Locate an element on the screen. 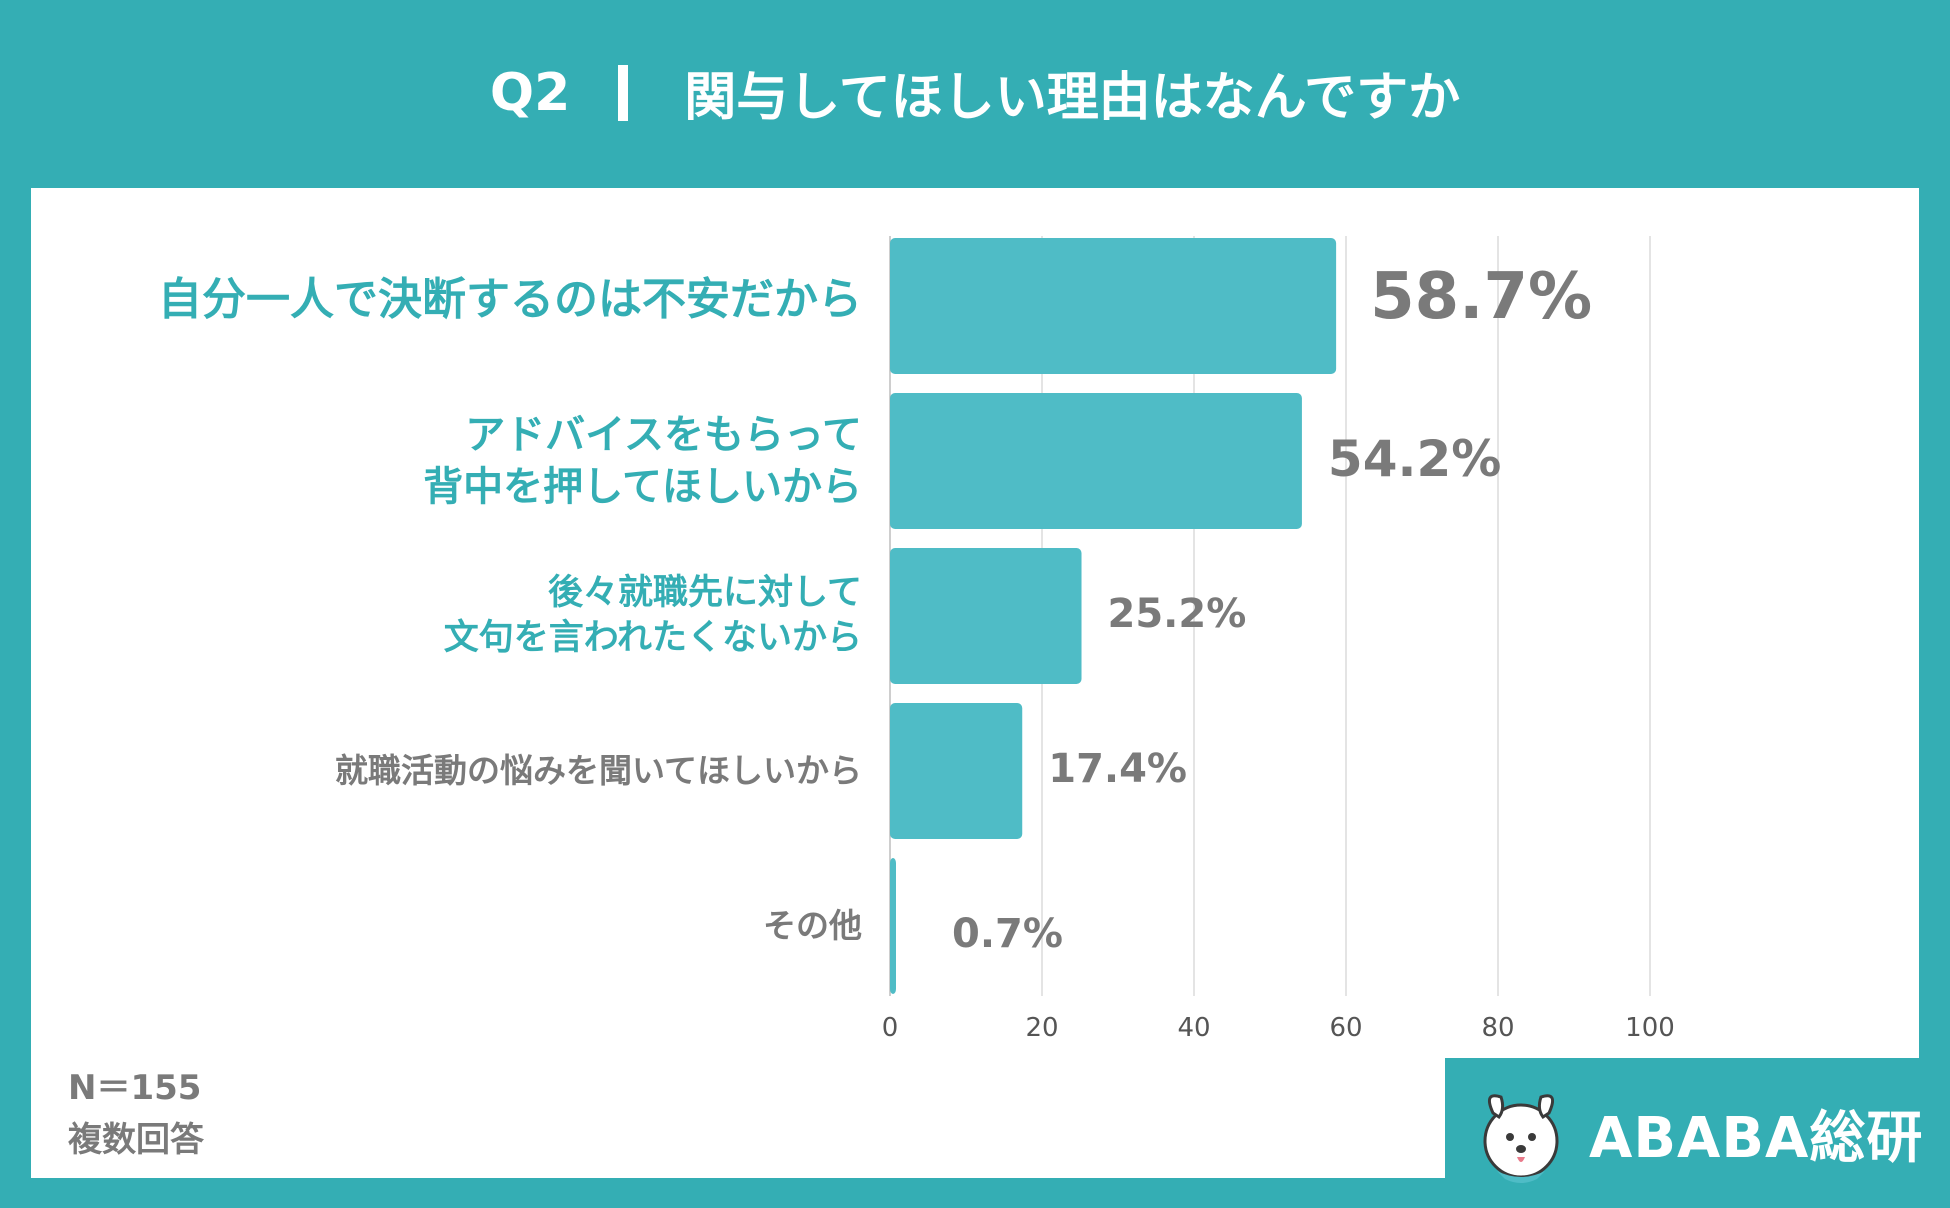 The width and height of the screenshot is (1950, 1208). category-label: その他 is located at coordinates (812, 925).